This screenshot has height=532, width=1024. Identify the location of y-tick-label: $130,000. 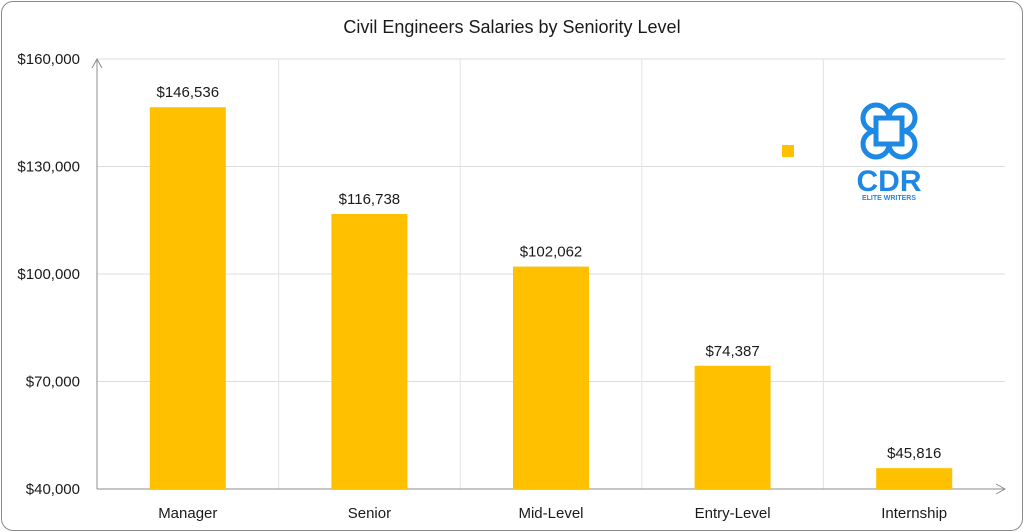
(48, 167).